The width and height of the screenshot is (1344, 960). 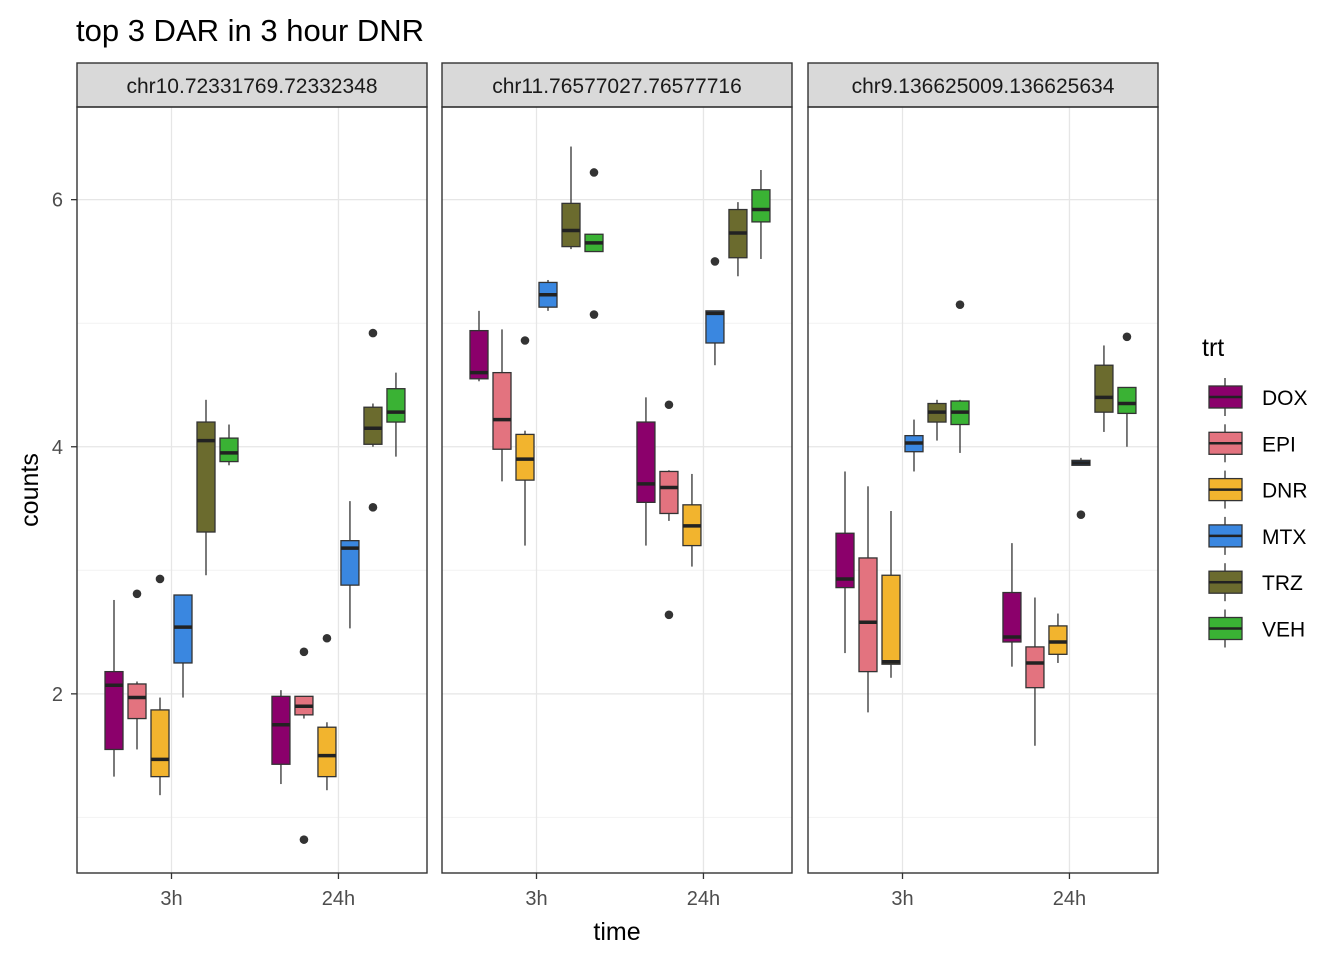 I want to click on y-axis: 2 4 6, so click(x=64, y=448).